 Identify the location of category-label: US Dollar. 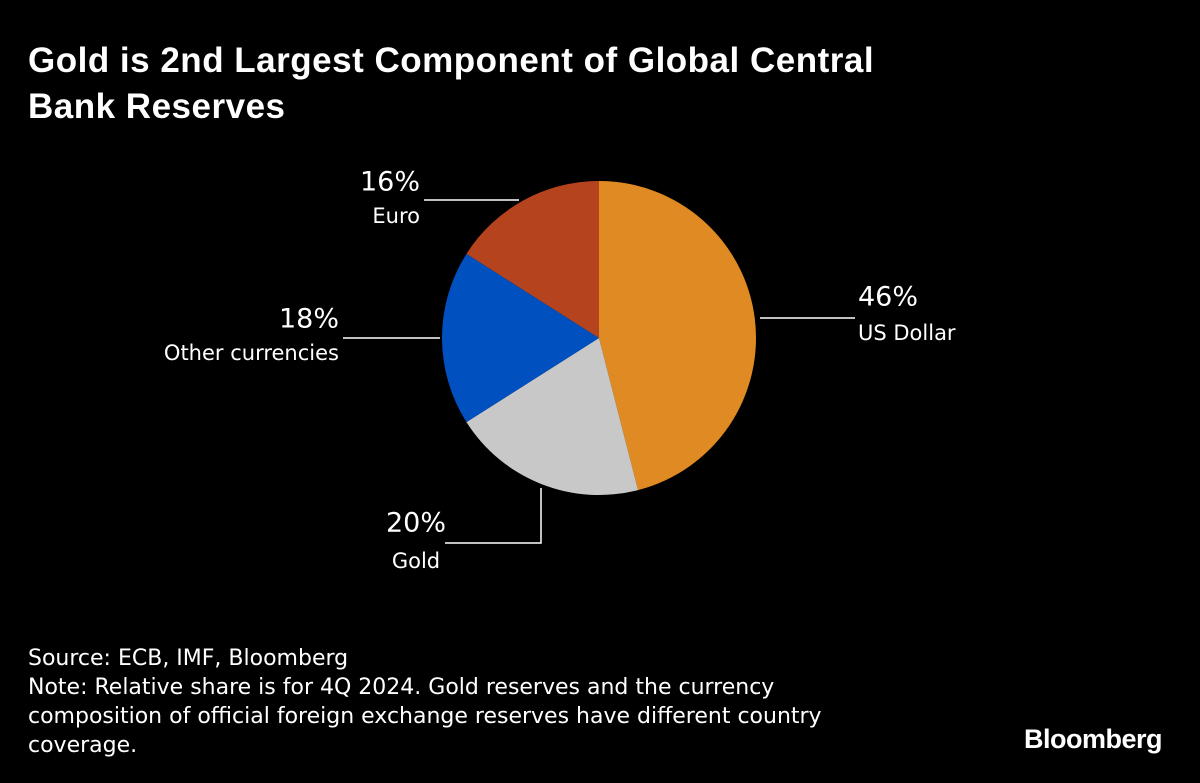
(907, 333).